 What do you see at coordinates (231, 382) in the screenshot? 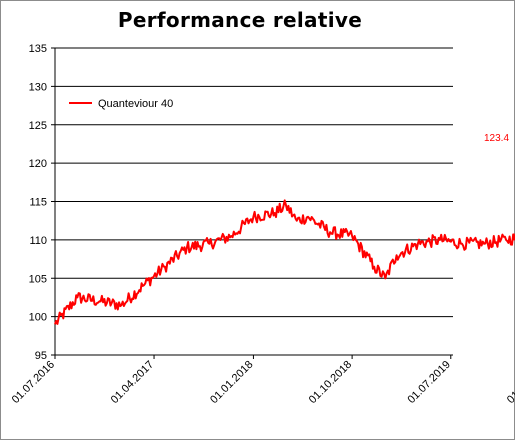
I see `x-tick-label: 01.01.2018` at bounding box center [231, 382].